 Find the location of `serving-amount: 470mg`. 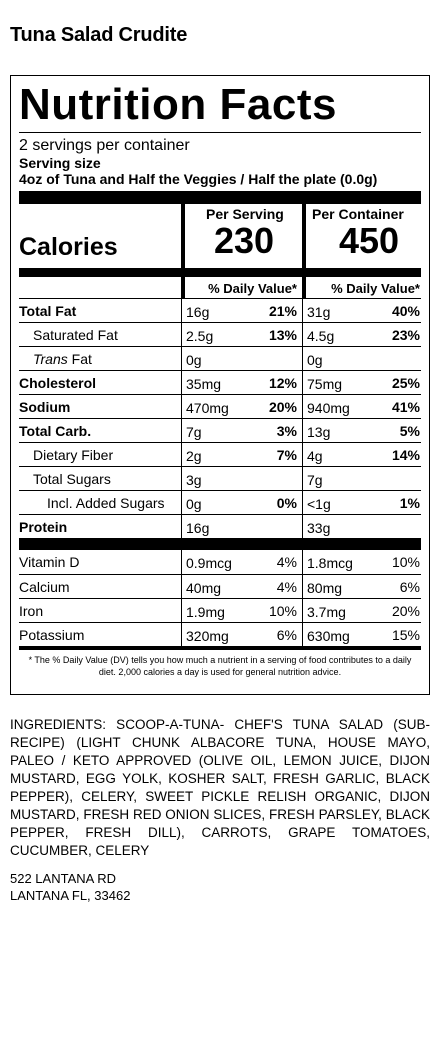

serving-amount: 470mg is located at coordinates (207, 408).